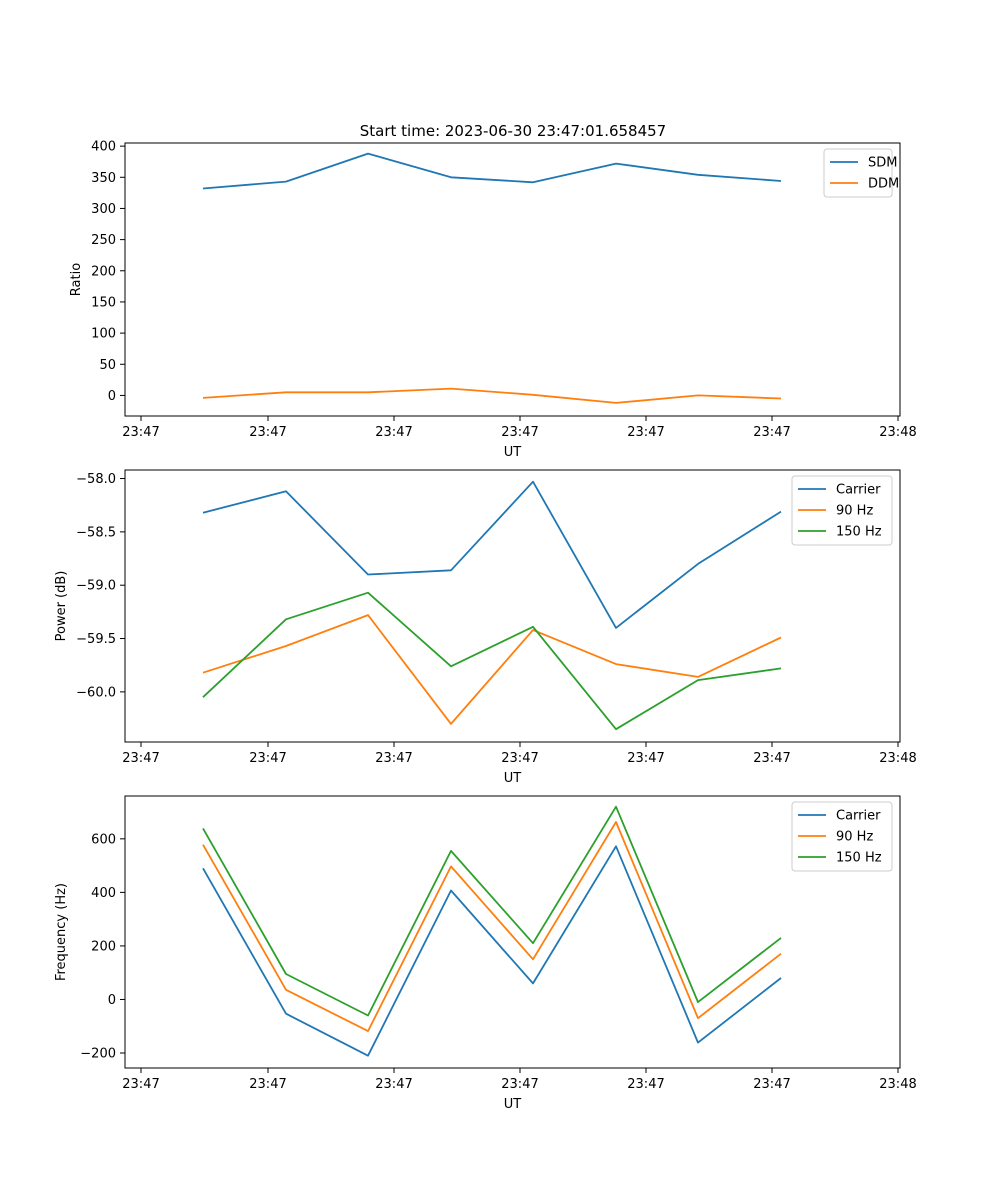 Image resolution: width=1000 pixels, height=1200 pixels. I want to click on legend: SDM DDM, so click(861, 173).